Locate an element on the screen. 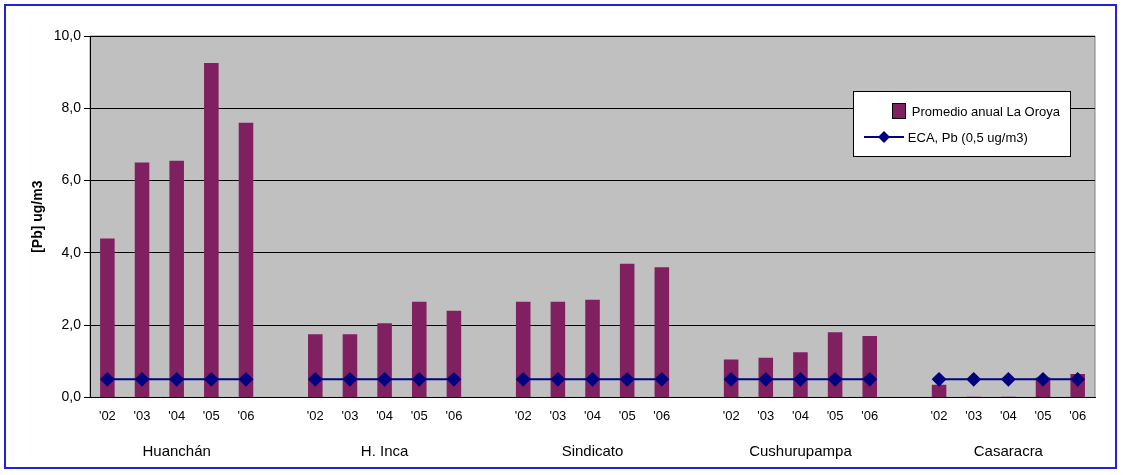  y-tick-label: 2,0 is located at coordinates (71, 323).